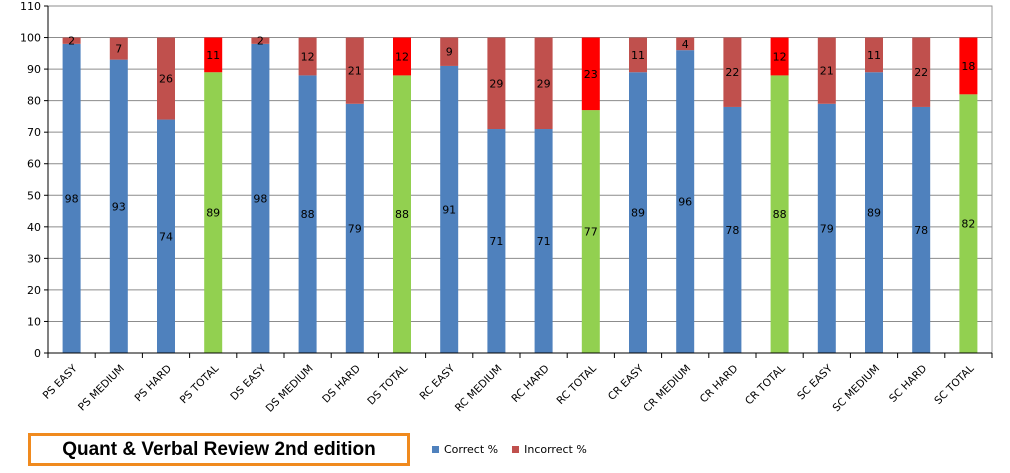 The width and height of the screenshot is (1010, 473). I want to click on data-label-correct: 74, so click(166, 236).